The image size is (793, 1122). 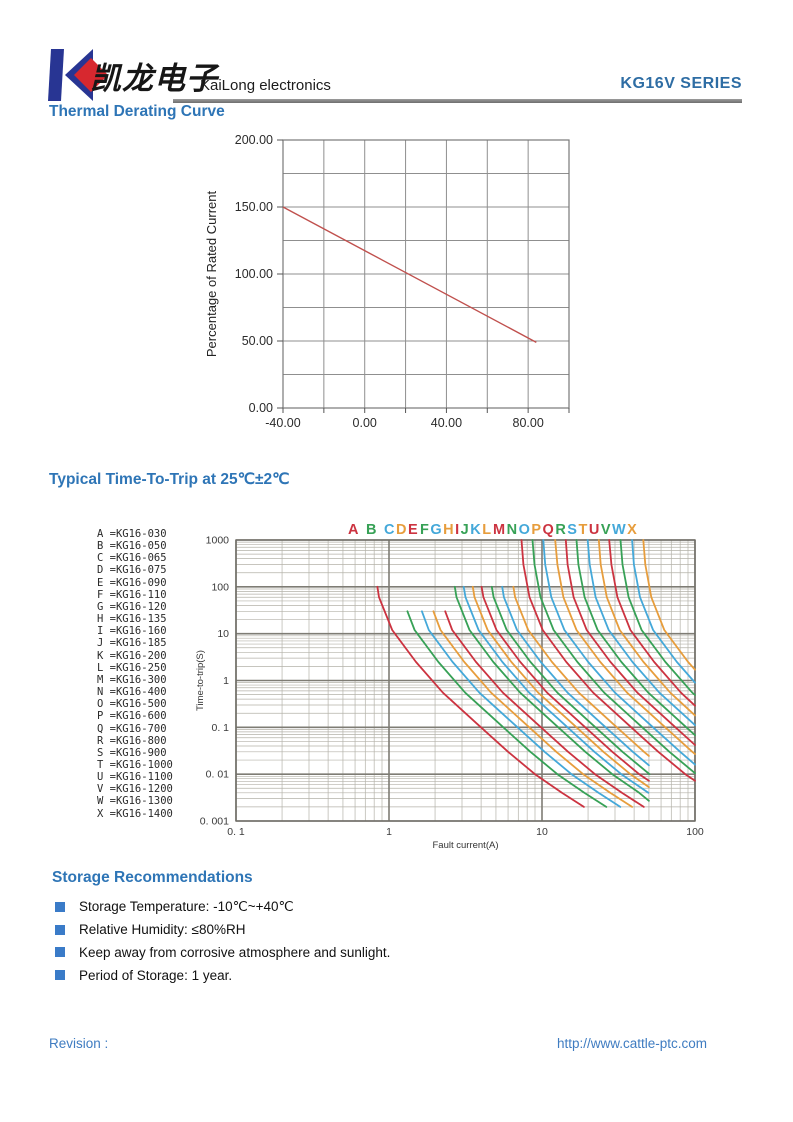 I want to click on legend-item: V =KG16-1200, so click(x=135, y=789).